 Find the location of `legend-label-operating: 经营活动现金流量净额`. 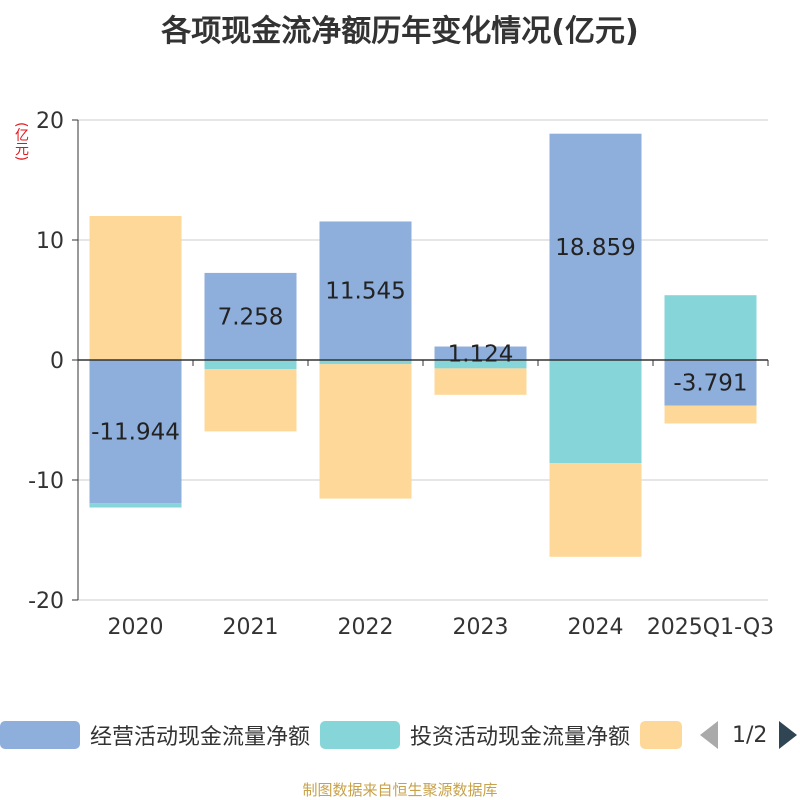

legend-label-operating: 经营活动现金流量净额 is located at coordinates (200, 737).